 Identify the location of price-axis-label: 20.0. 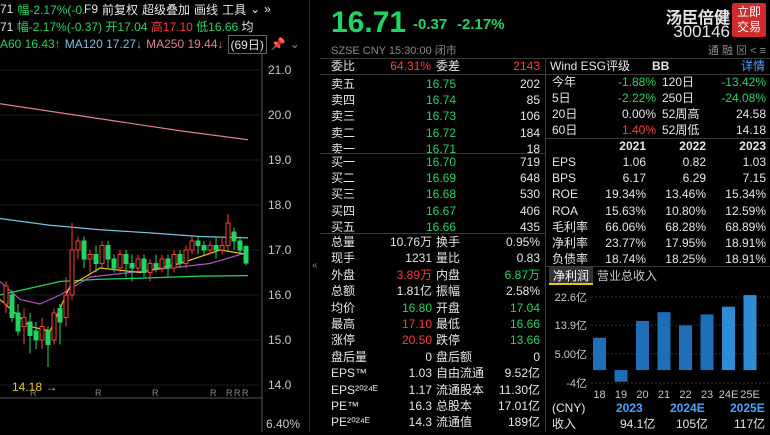
(280, 115).